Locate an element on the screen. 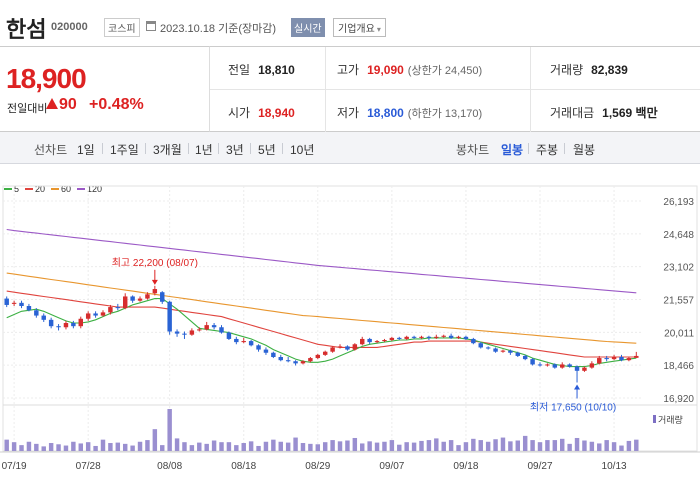 This screenshot has width=700, height=490. candle-weekly: 주봉 is located at coordinates (547, 150).